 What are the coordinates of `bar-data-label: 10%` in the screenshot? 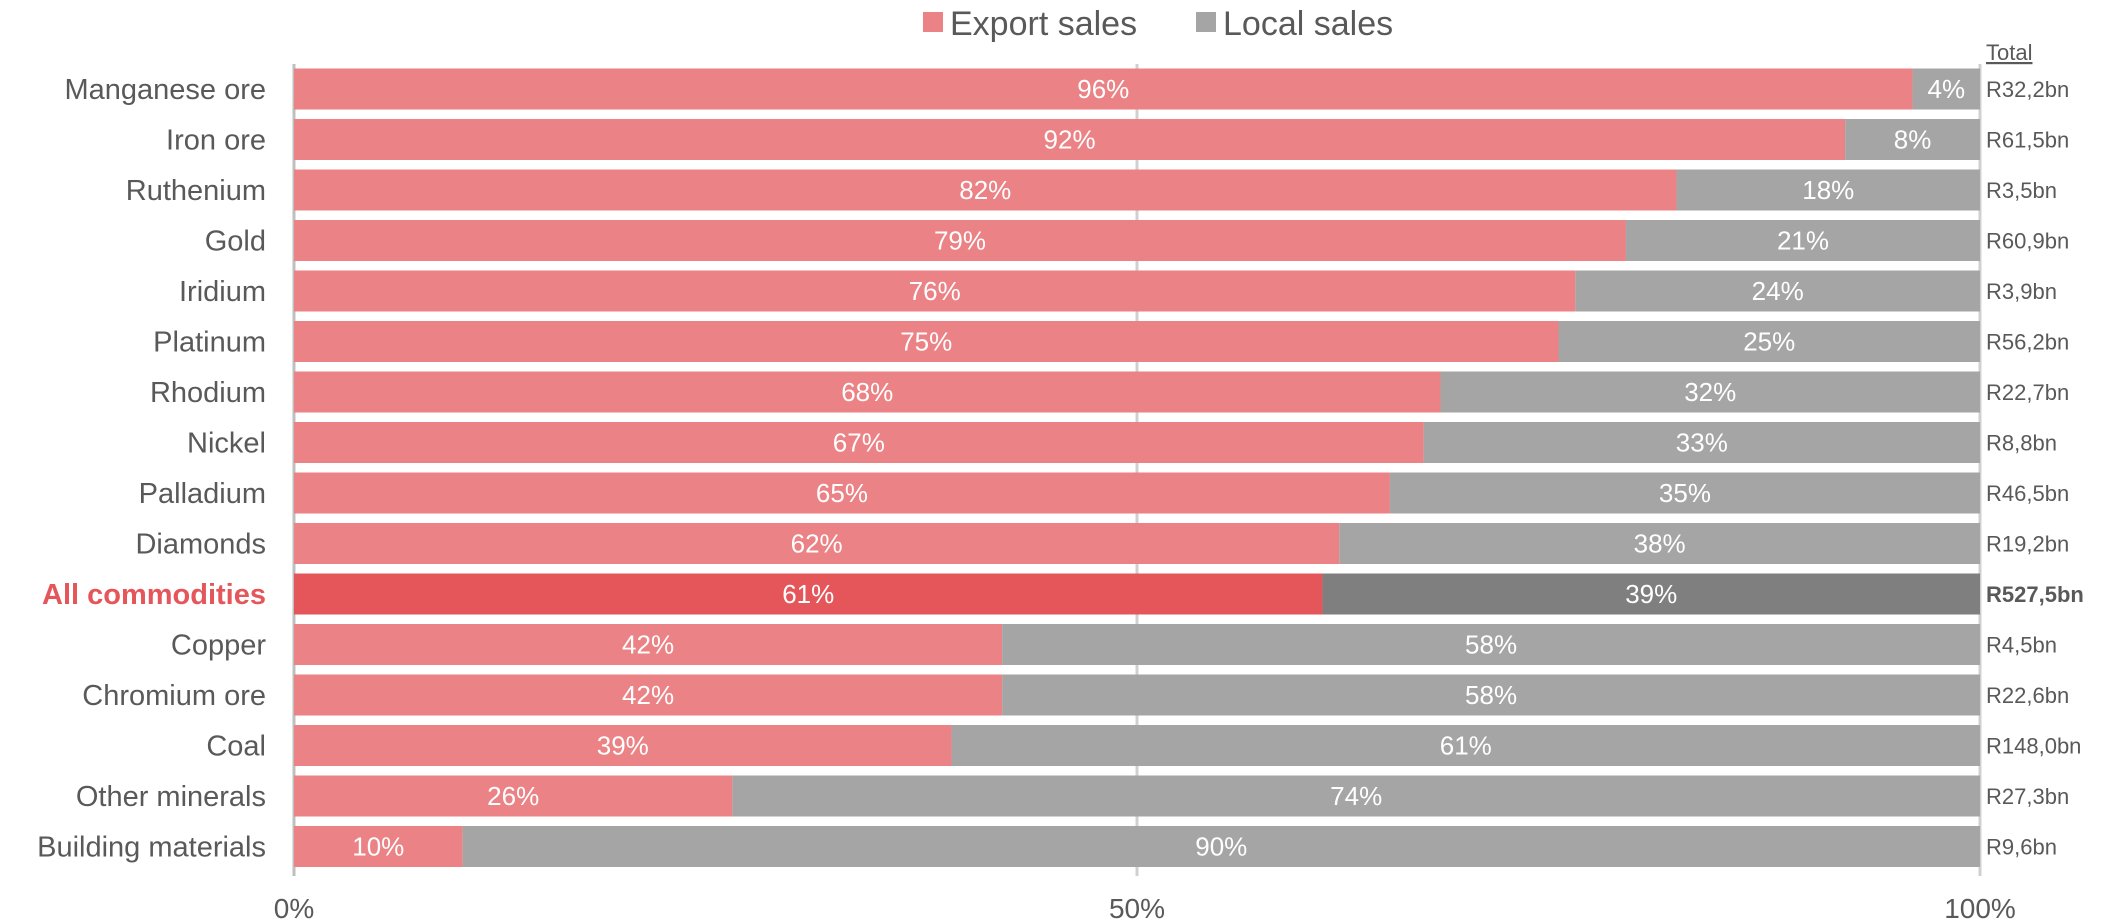 It's located at (378, 847).